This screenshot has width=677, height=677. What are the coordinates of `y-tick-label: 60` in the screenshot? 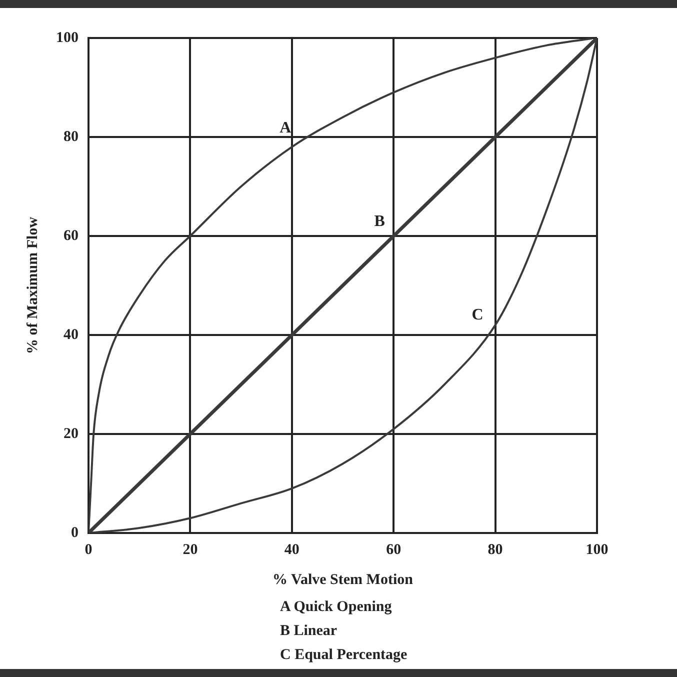 It's located at (71, 236).